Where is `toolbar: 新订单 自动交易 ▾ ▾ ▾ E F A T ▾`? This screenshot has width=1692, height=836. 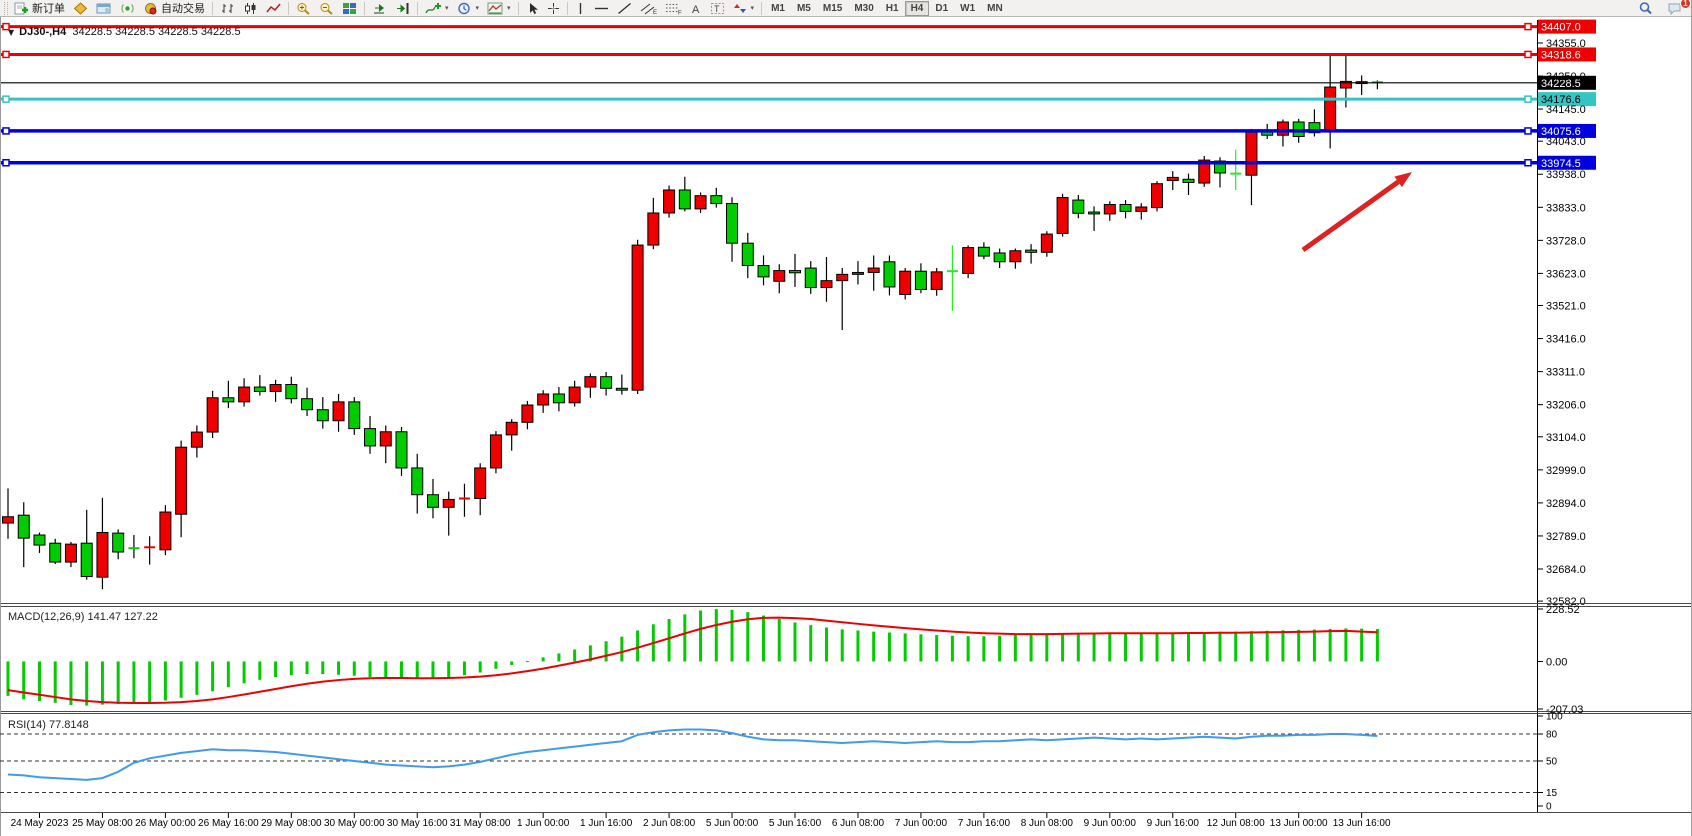 toolbar: 新订单 自动交易 ▾ ▾ ▾ E F A T ▾ is located at coordinates (845, 8).